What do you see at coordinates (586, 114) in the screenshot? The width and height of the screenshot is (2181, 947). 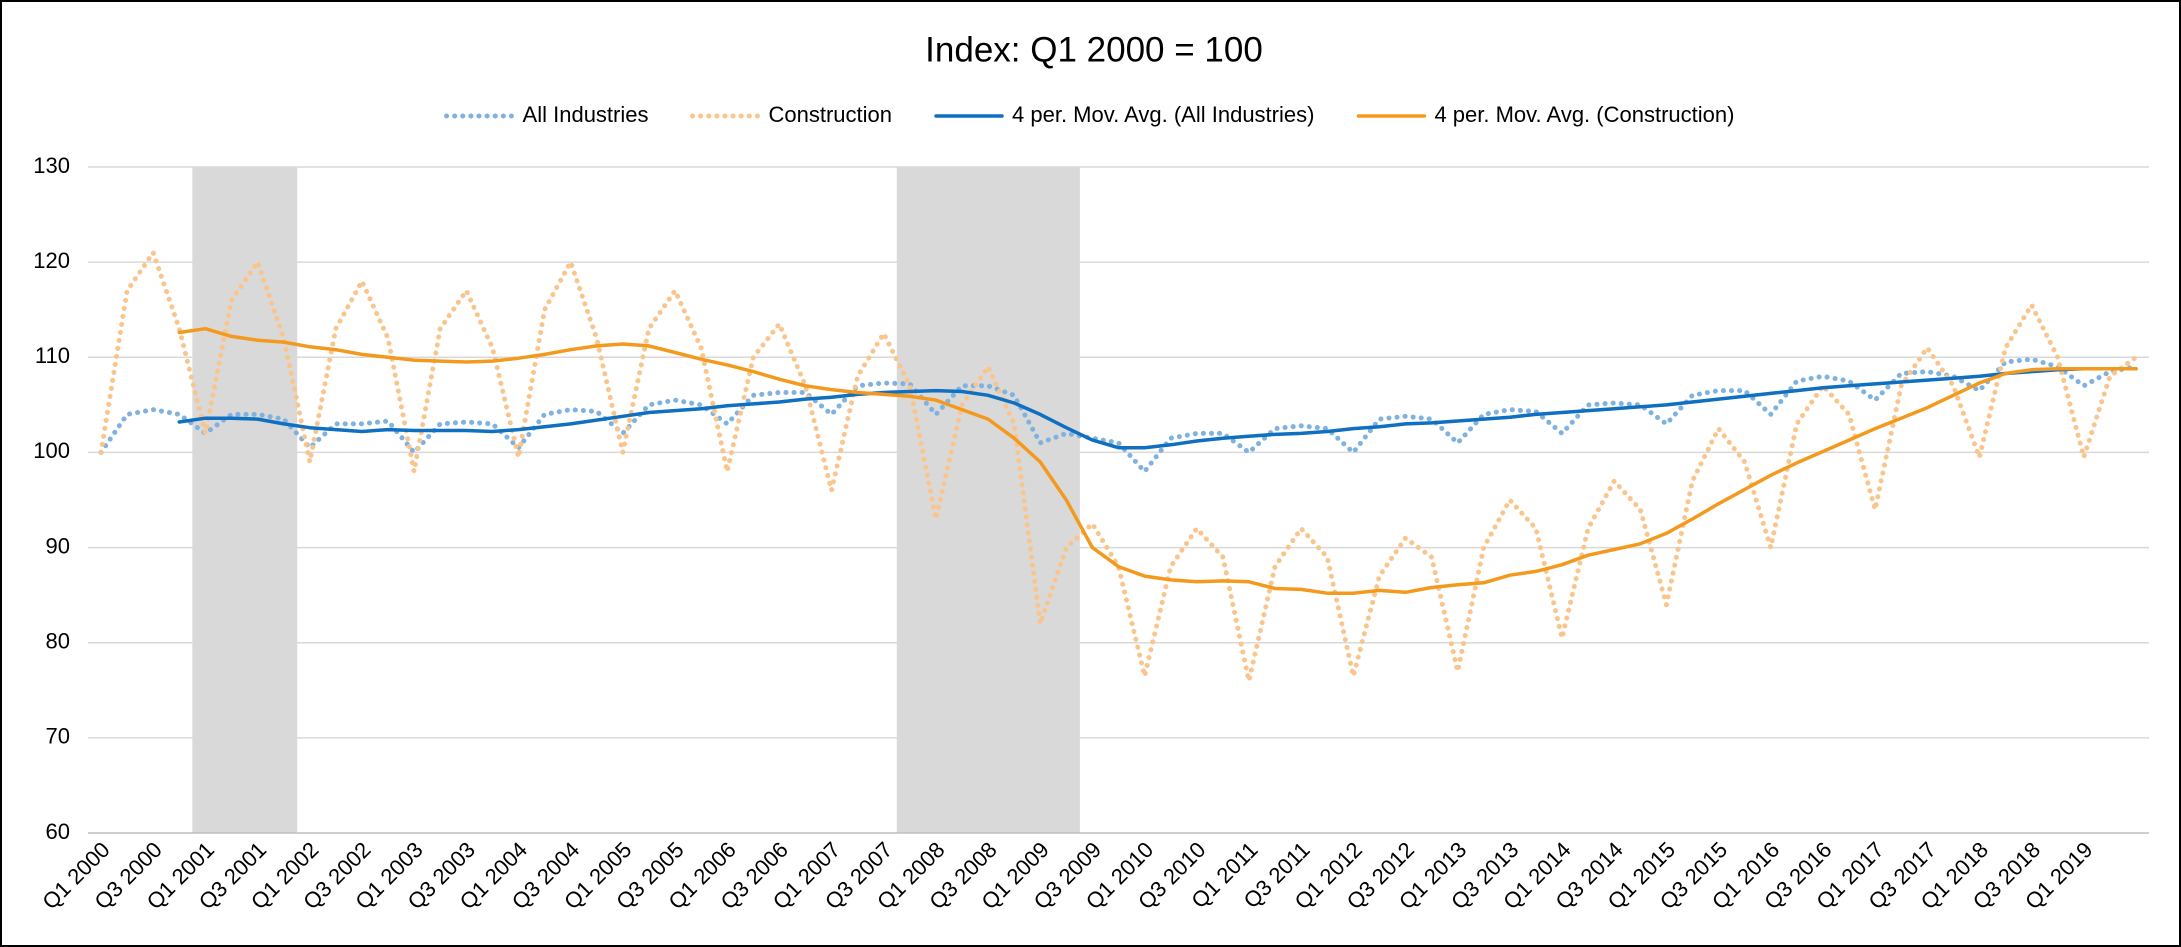 I see `legend-label: All Industries` at bounding box center [586, 114].